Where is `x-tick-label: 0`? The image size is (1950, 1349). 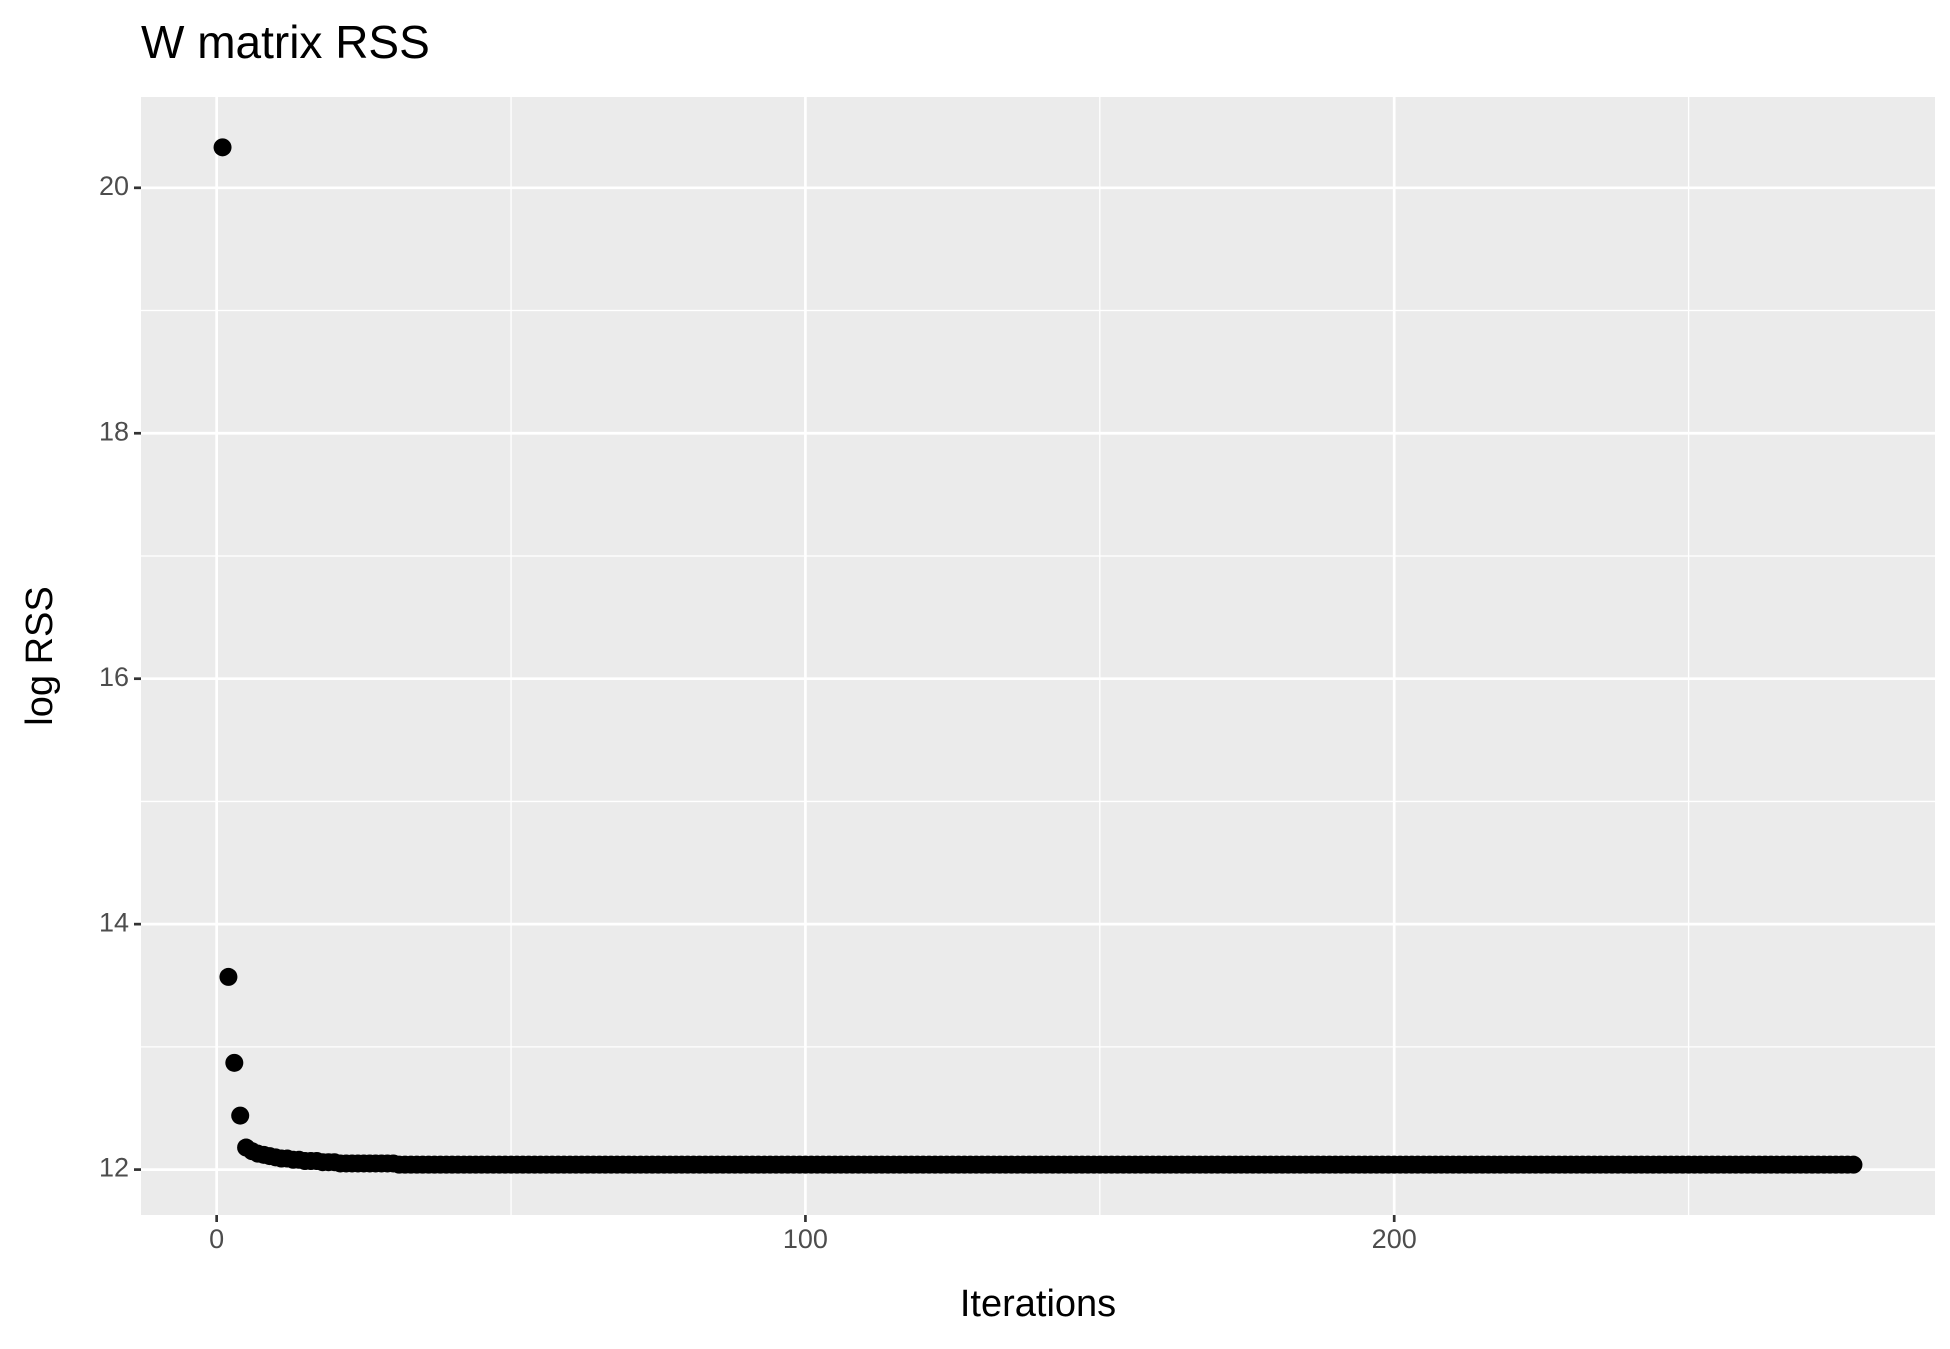 x-tick-label: 0 is located at coordinates (216, 1239).